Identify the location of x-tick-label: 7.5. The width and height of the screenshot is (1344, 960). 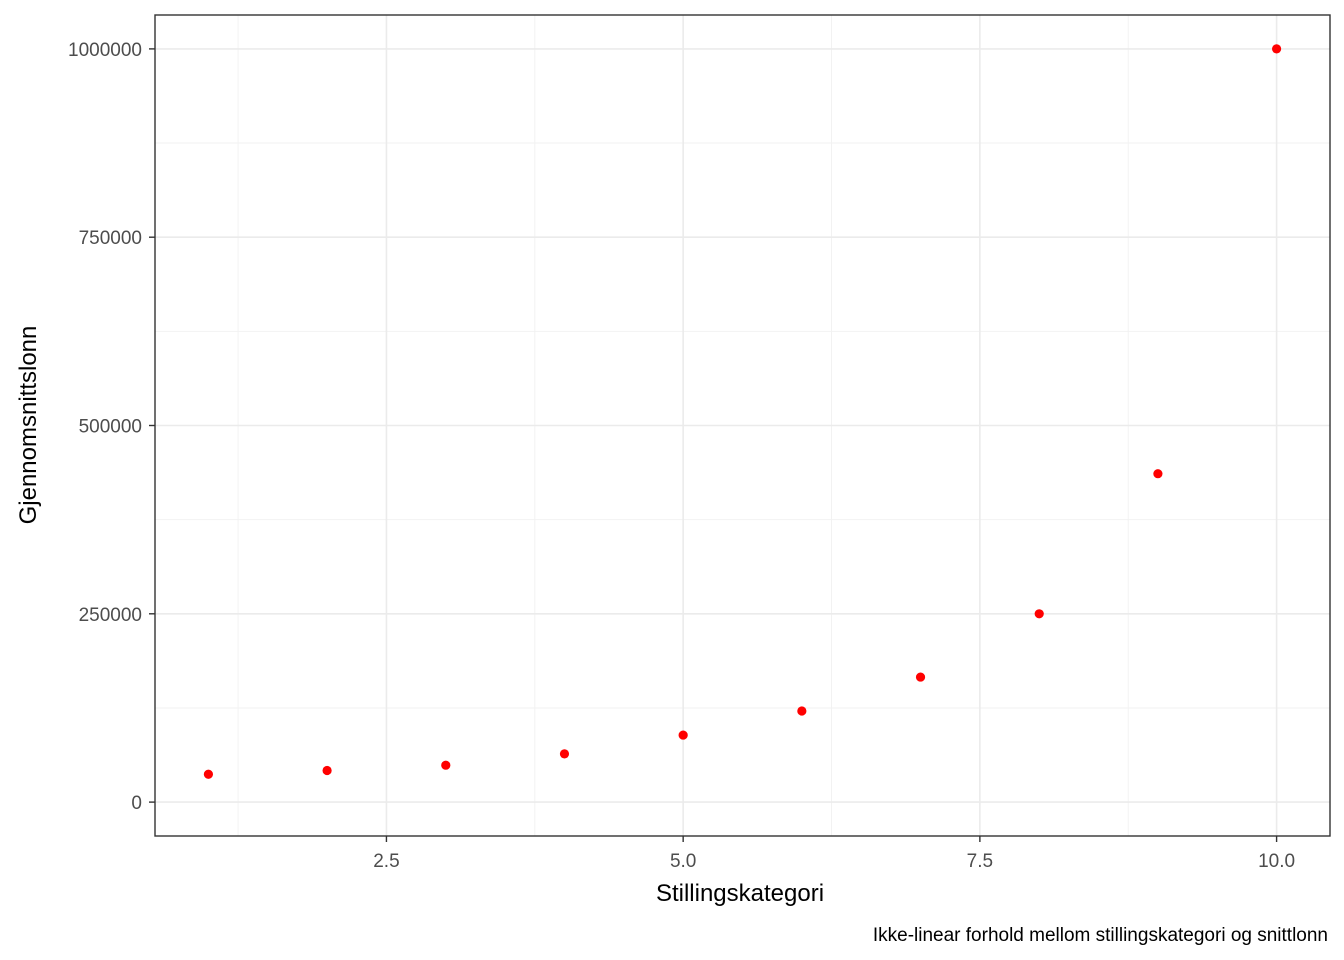
(980, 861).